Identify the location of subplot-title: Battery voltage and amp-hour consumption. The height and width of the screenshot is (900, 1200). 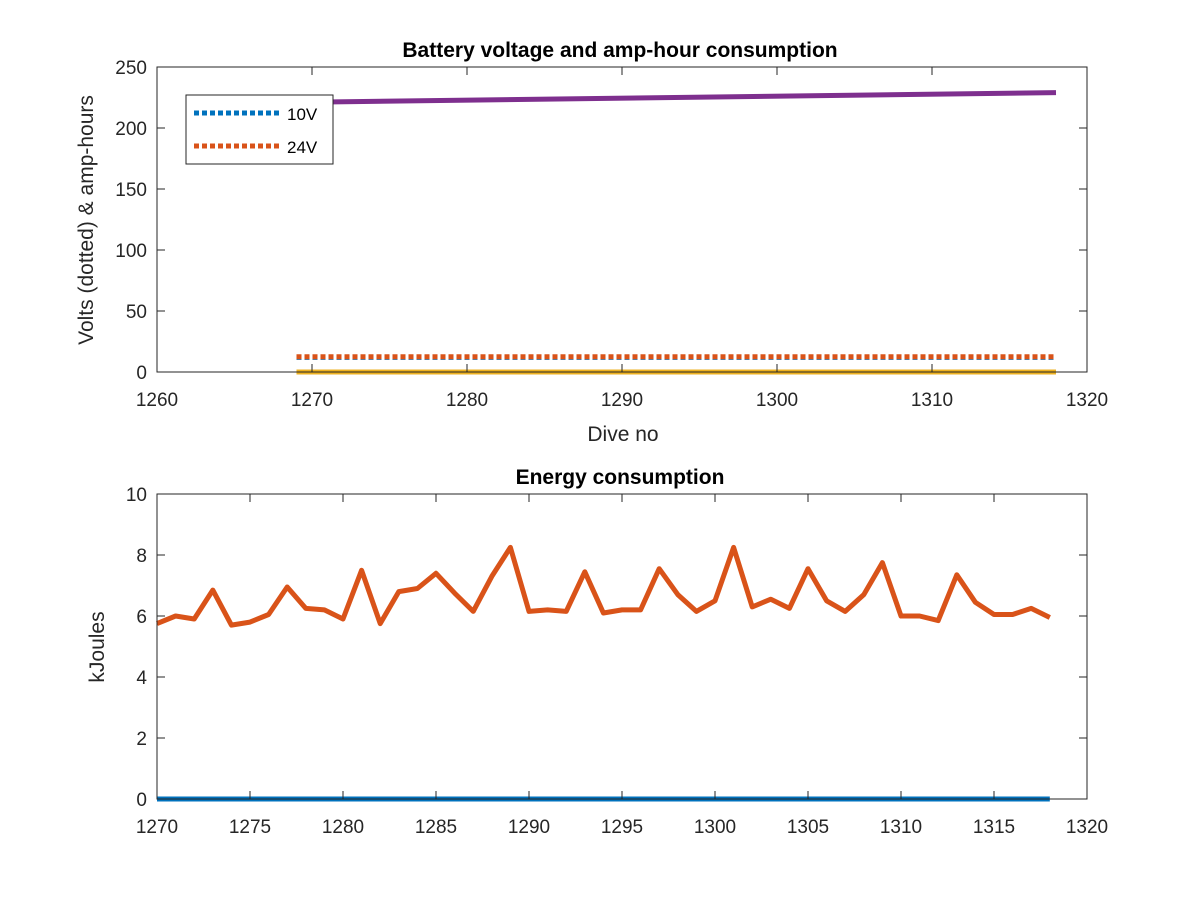
(619, 50).